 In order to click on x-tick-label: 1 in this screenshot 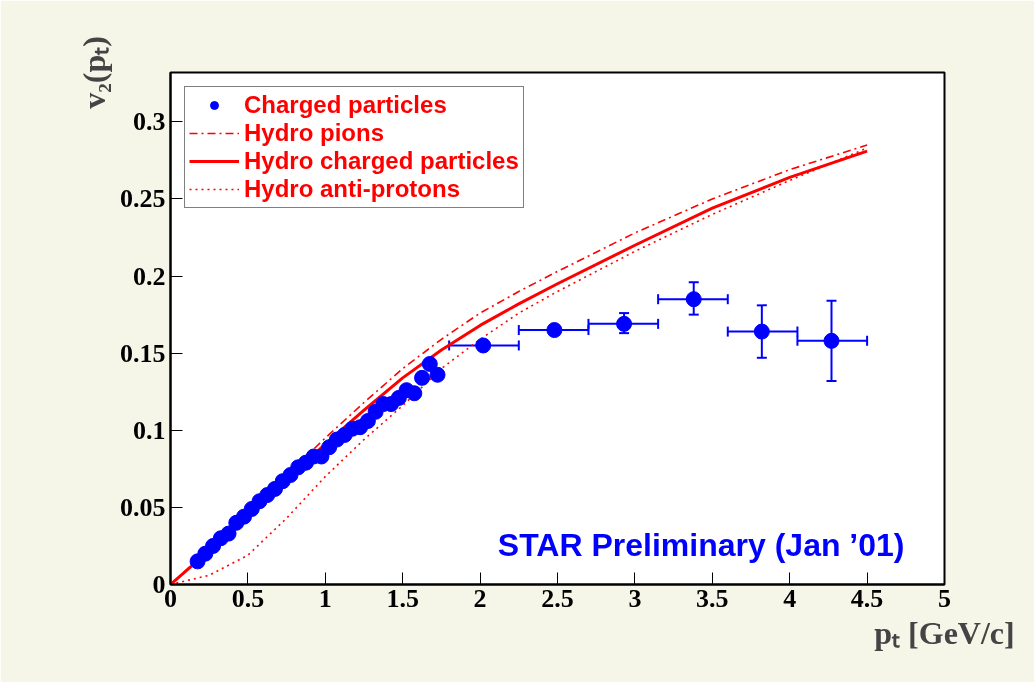, I will do `click(325, 598)`.